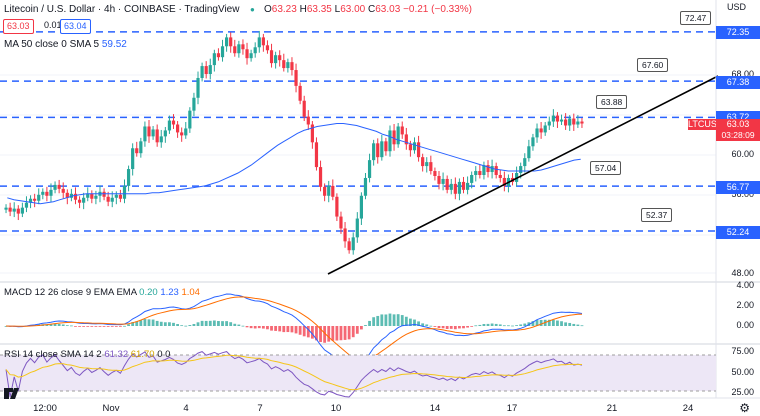 This screenshot has width=760, height=416. I want to click on level-callout: 63.88, so click(612, 102).